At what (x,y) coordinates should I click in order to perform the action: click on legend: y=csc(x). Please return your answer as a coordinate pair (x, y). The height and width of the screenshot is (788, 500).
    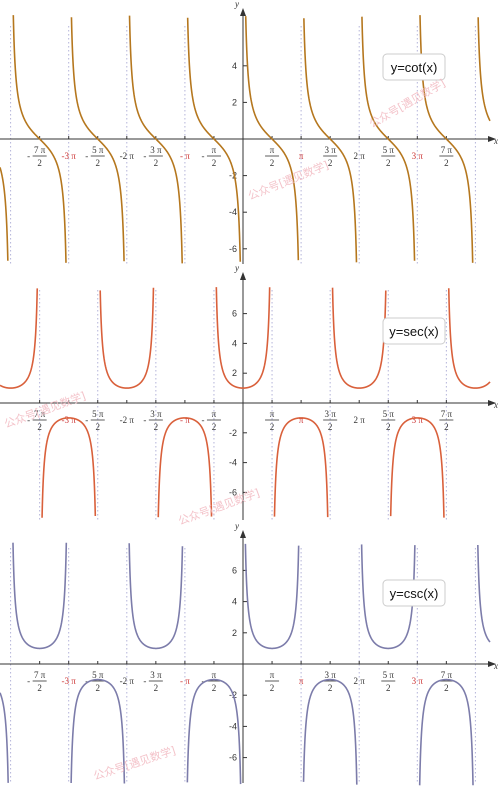
    Looking at the image, I should click on (414, 593).